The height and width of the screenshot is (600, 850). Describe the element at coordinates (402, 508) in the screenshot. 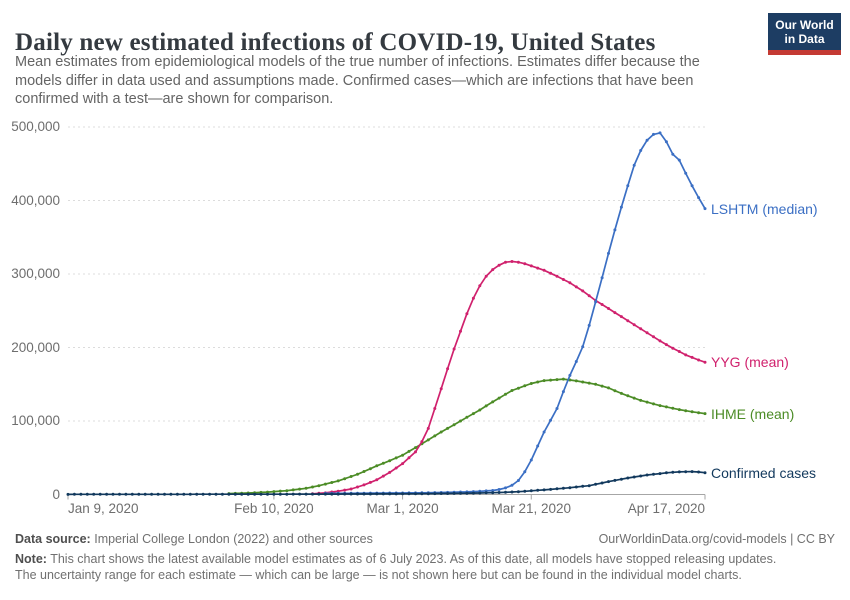

I see `x-axis-label: Mar 1, 2020` at that location.